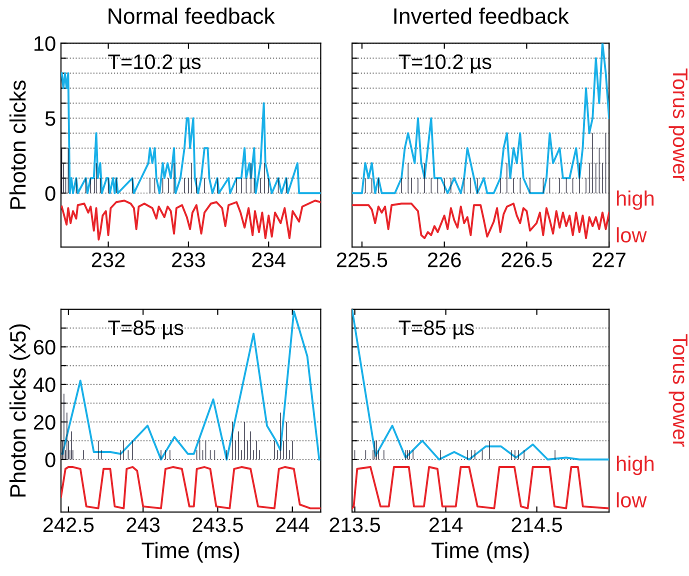 The image size is (689, 576). What do you see at coordinates (44, 384) in the screenshot?
I see `y-tick-label: 40` at bounding box center [44, 384].